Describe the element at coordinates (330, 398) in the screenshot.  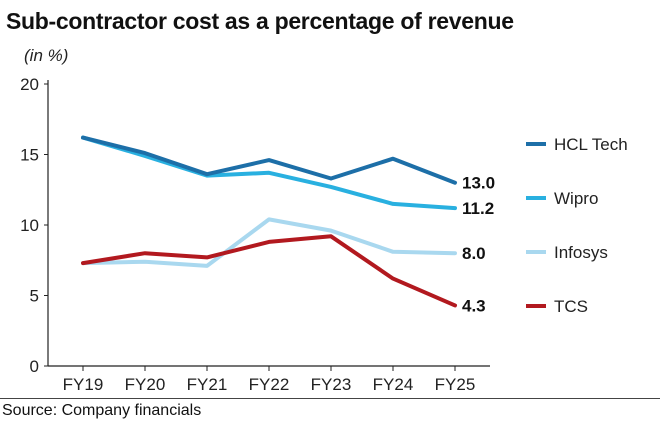
I see `source-divider` at that location.